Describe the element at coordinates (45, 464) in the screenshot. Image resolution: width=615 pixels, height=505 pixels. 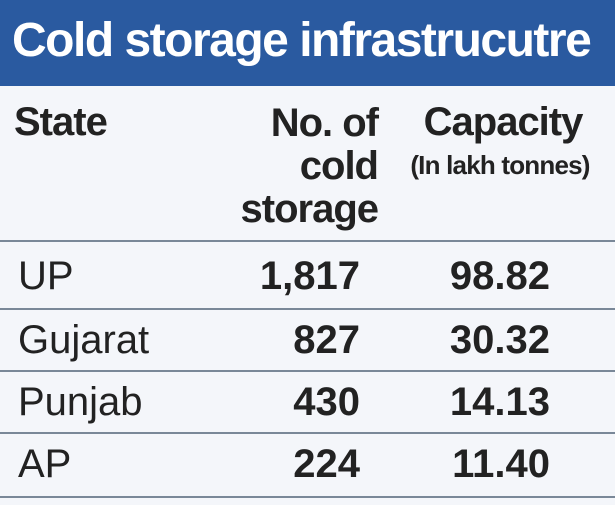
I see `row-4-state: AP` at that location.